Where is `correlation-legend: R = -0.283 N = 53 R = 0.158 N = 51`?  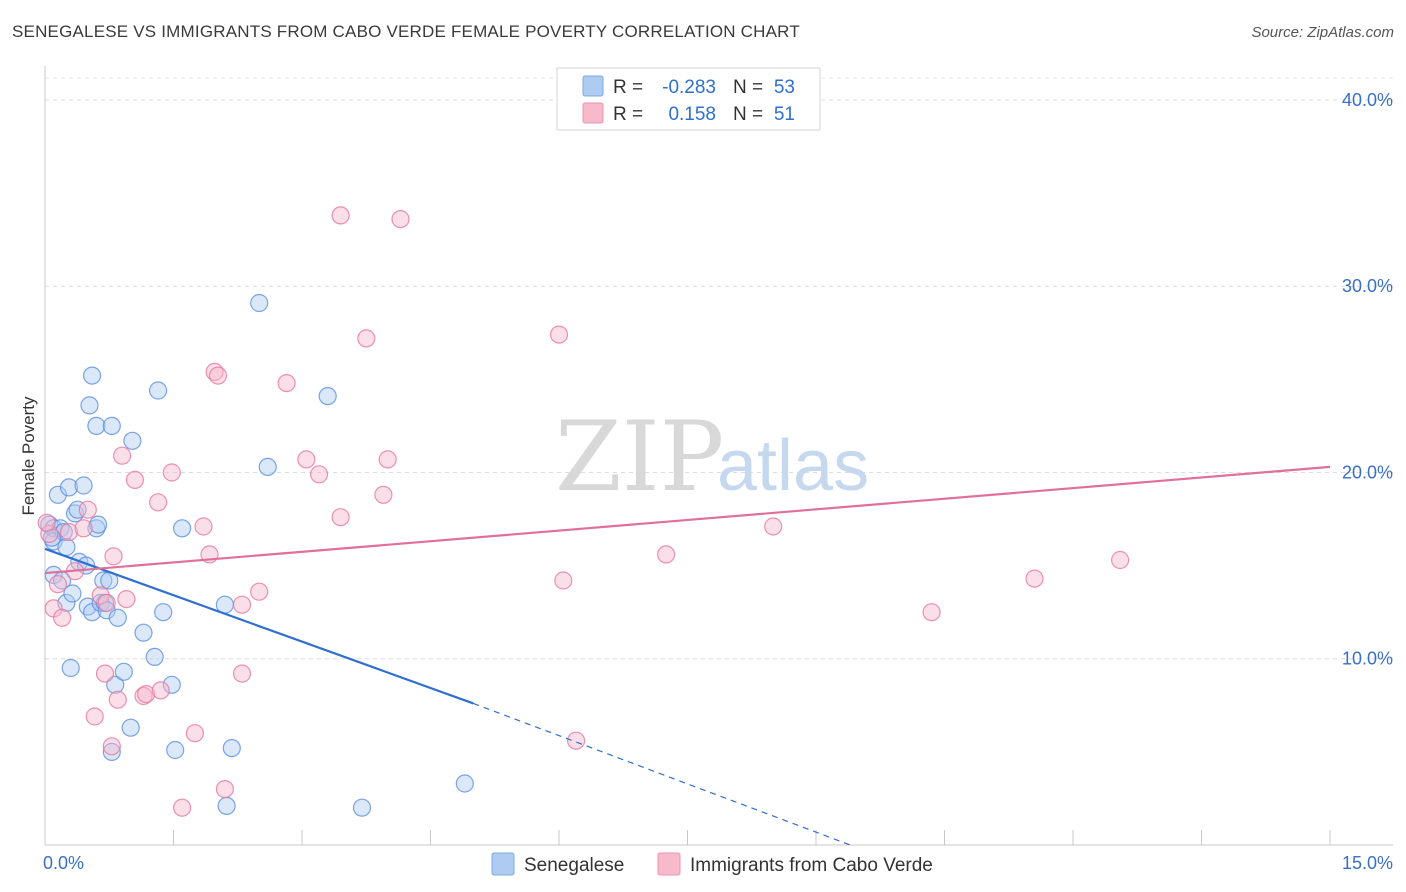
correlation-legend: R = -0.283 N = 53 R = 0.158 N = 51 is located at coordinates (688, 99).